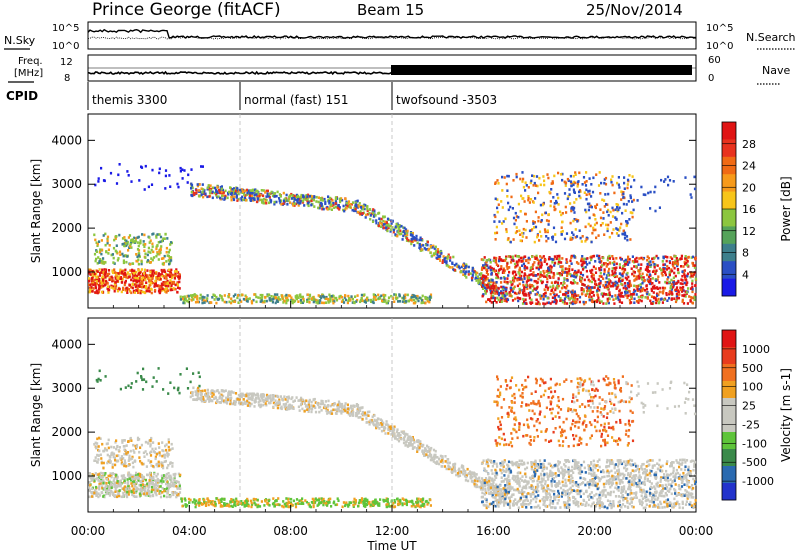 This screenshot has width=800, height=554. I want to click on beam-title: Beam 15, so click(390, 10).